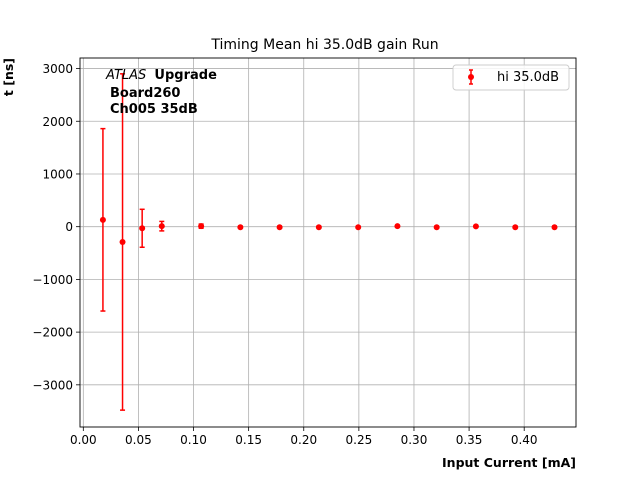  What do you see at coordinates (303, 440) in the screenshot?
I see `x-tick-label: 0.20` at bounding box center [303, 440].